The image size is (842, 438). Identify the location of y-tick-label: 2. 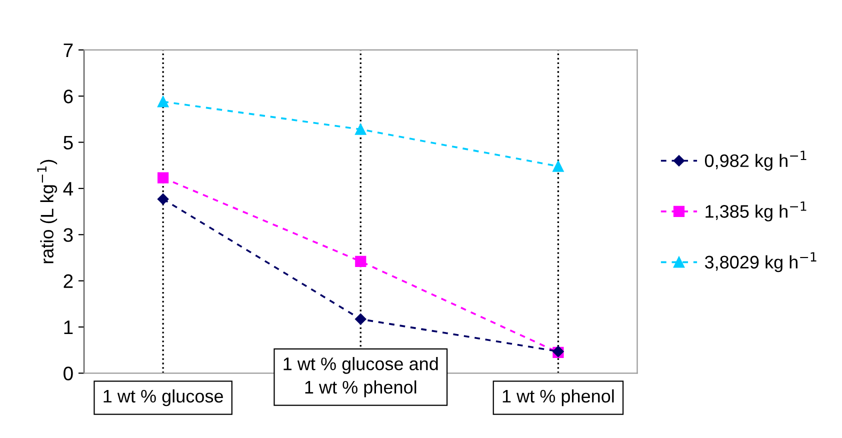
(68, 281).